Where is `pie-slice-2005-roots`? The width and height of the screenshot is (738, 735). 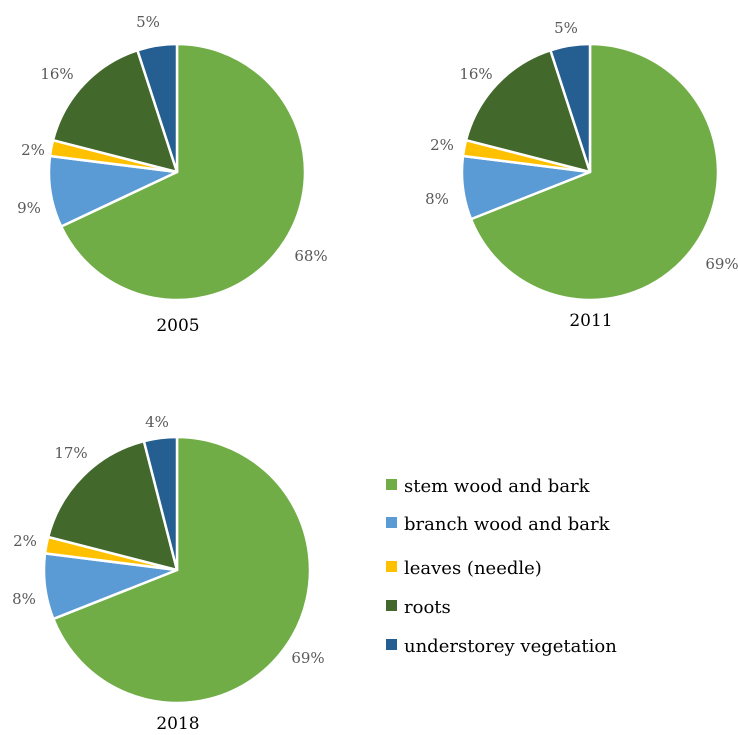
pie-slice-2005-roots is located at coordinates (115, 111).